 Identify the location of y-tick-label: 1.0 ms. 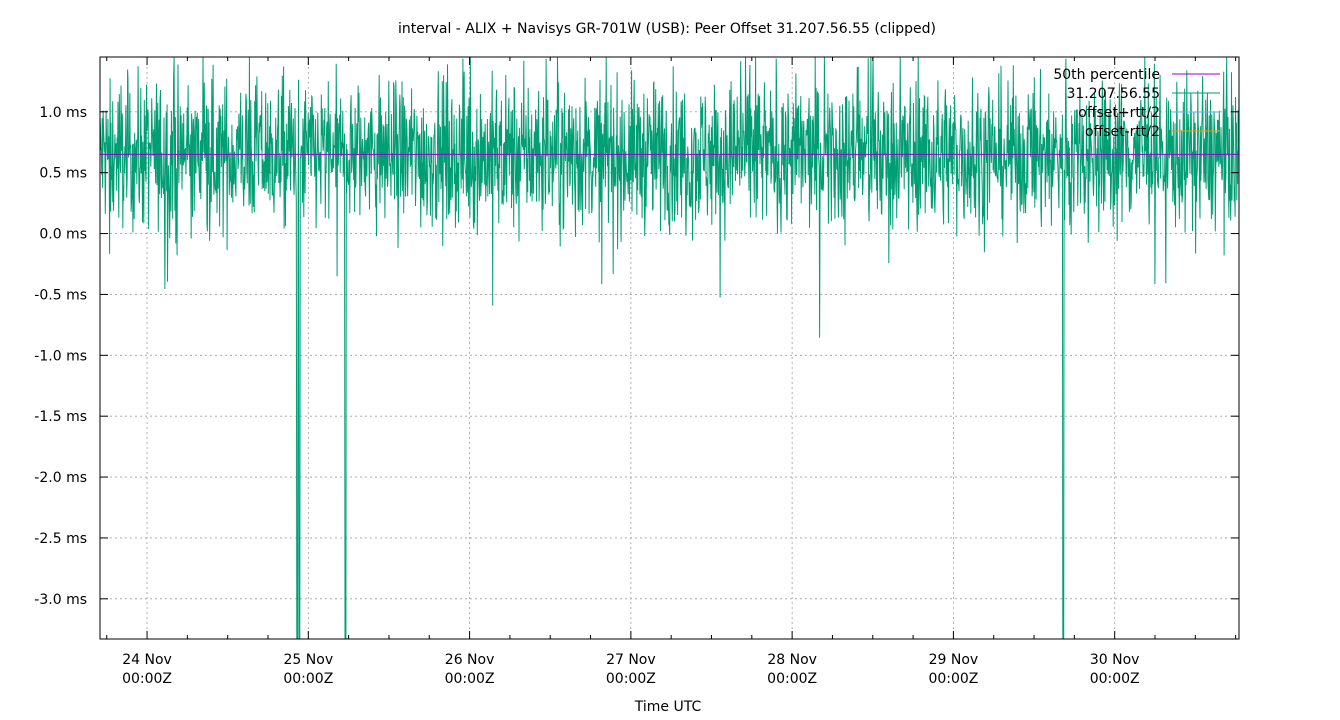
(63, 113).